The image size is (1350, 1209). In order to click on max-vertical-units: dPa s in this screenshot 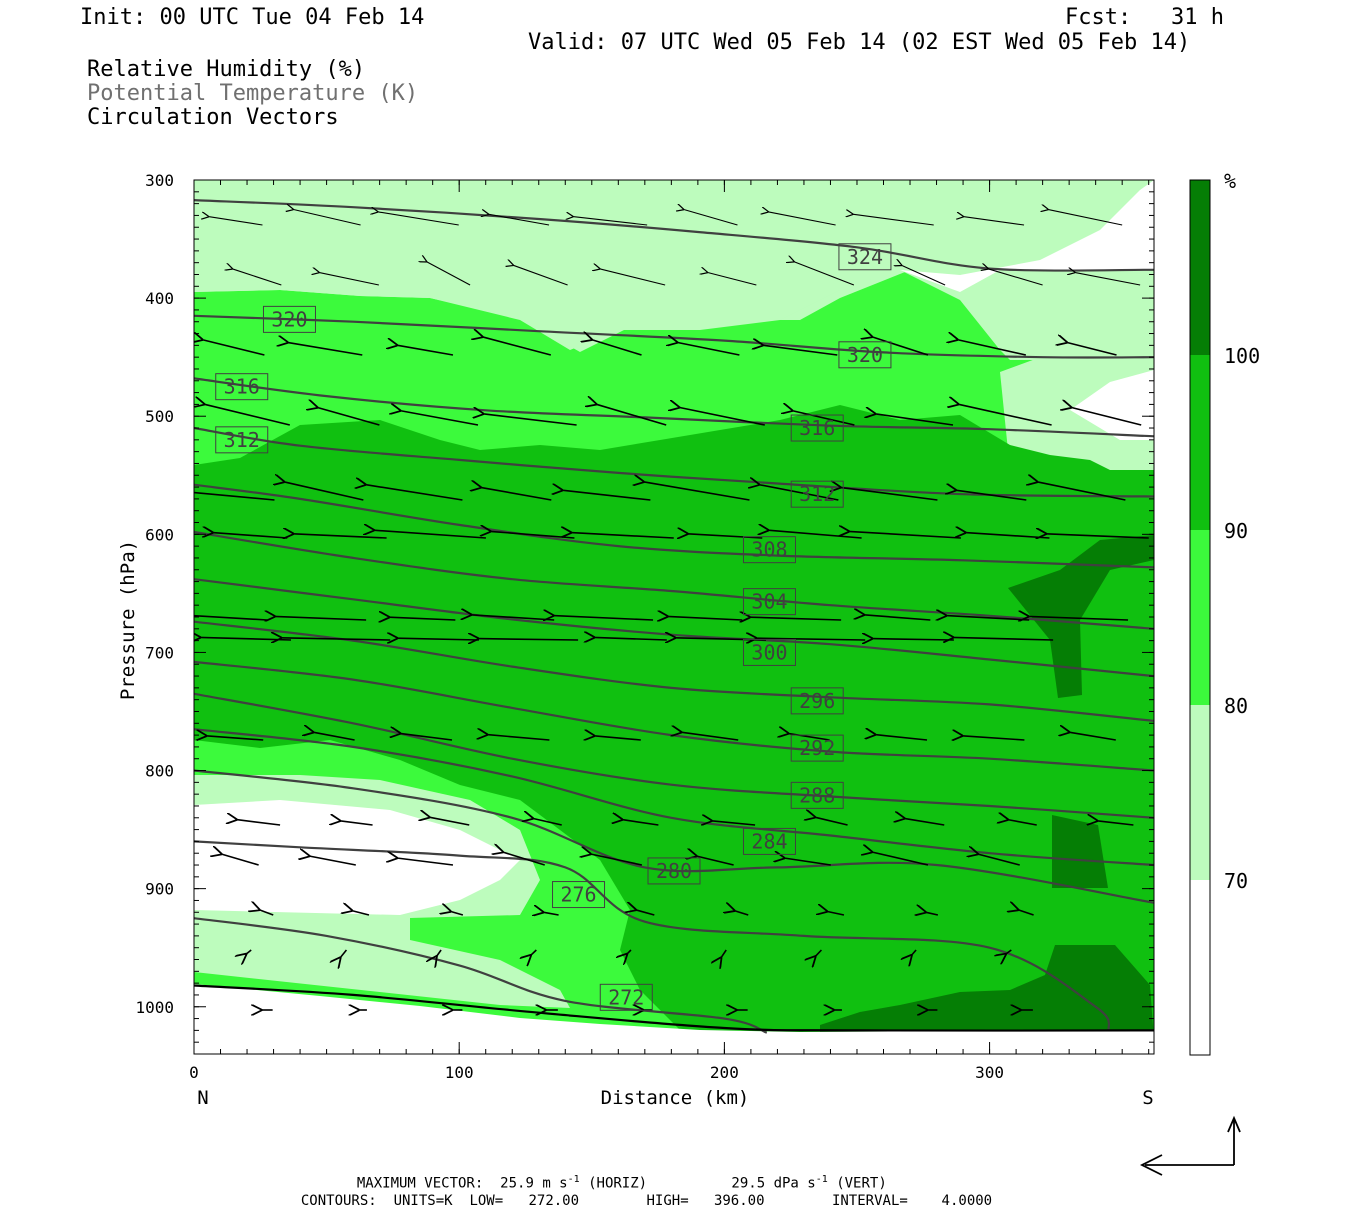, I will do `click(794, 1183)`.